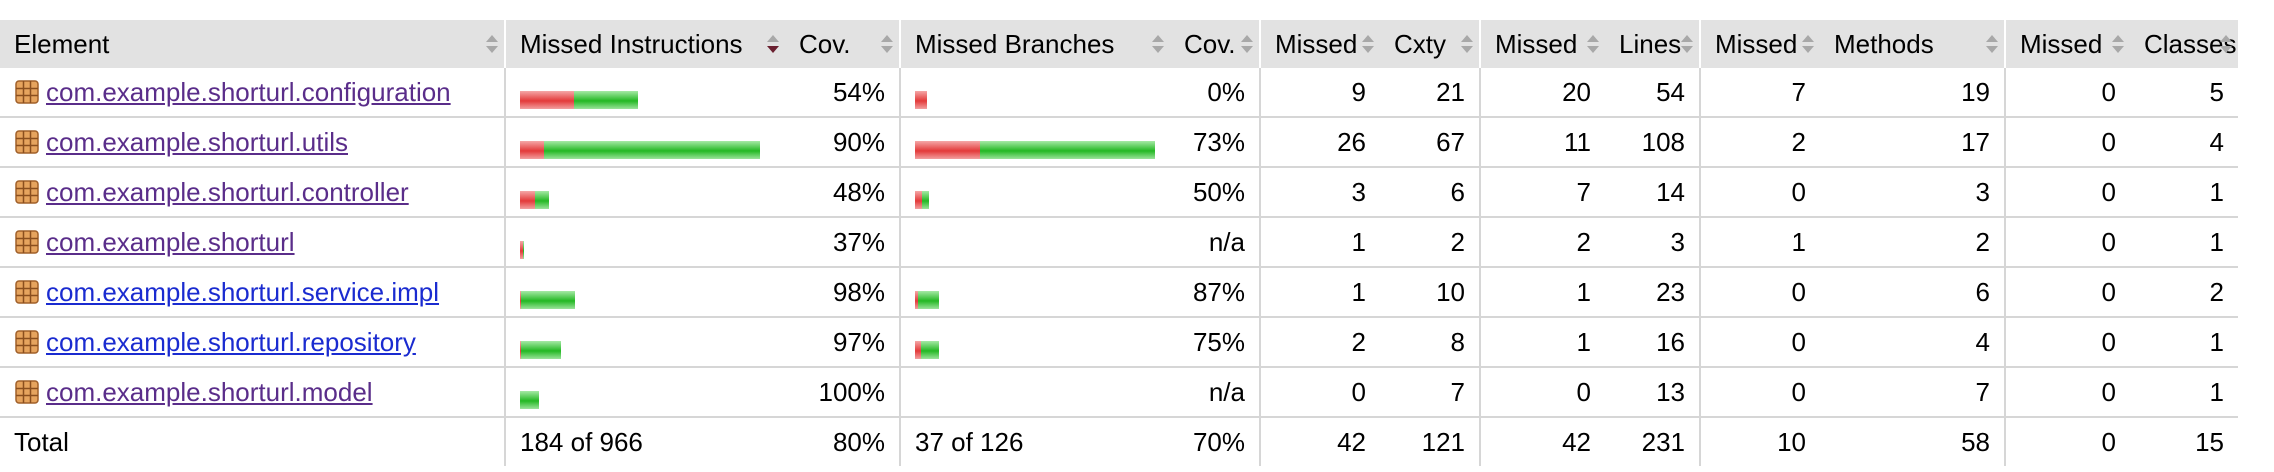 The image size is (2274, 472). I want to click on instruction-coverage: 97%, so click(858, 341).